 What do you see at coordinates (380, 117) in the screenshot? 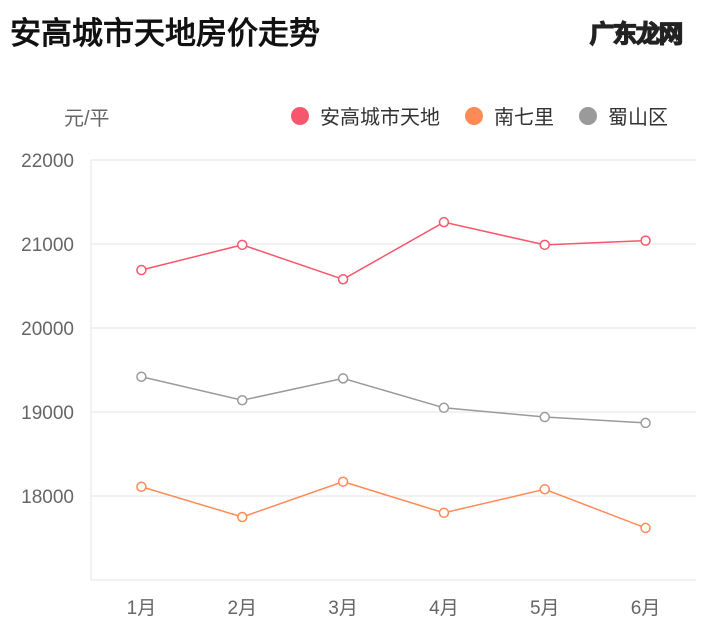
I see `legend-label: 安高城市天地` at bounding box center [380, 117].